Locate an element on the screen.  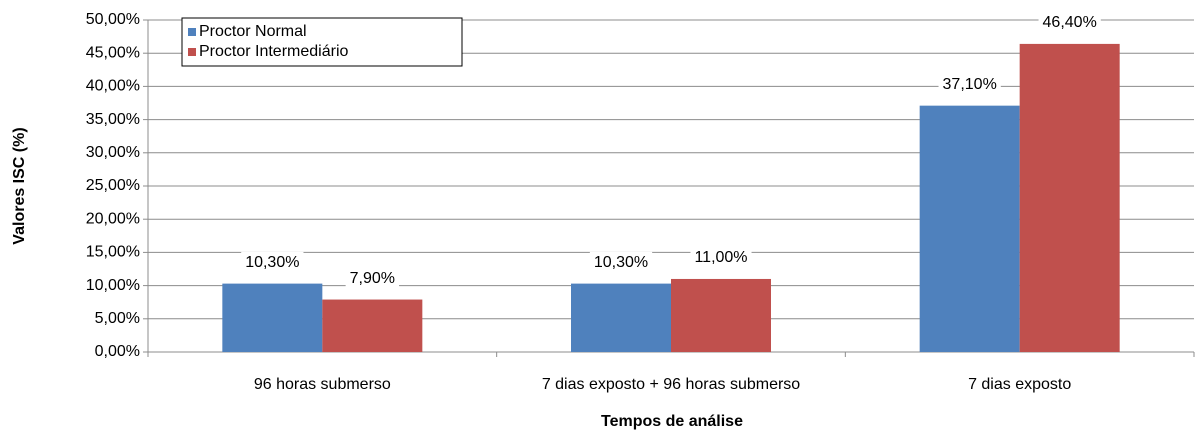
x-axis-title: Tempos de análise is located at coordinates (672, 421).